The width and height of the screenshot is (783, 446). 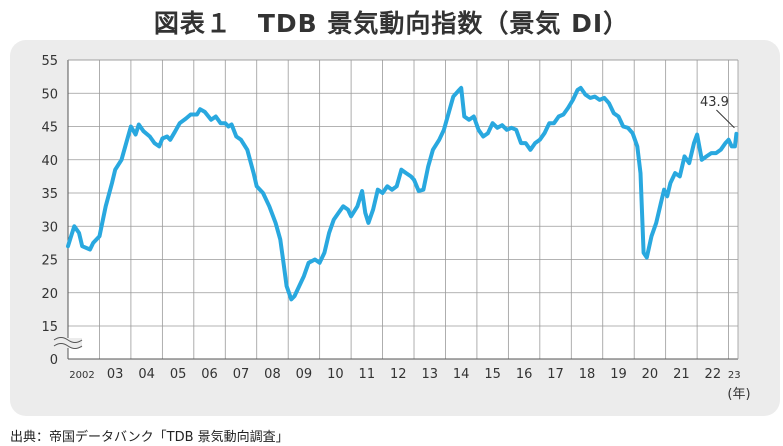 I want to click on x-tick-label: 05, so click(x=178, y=374).